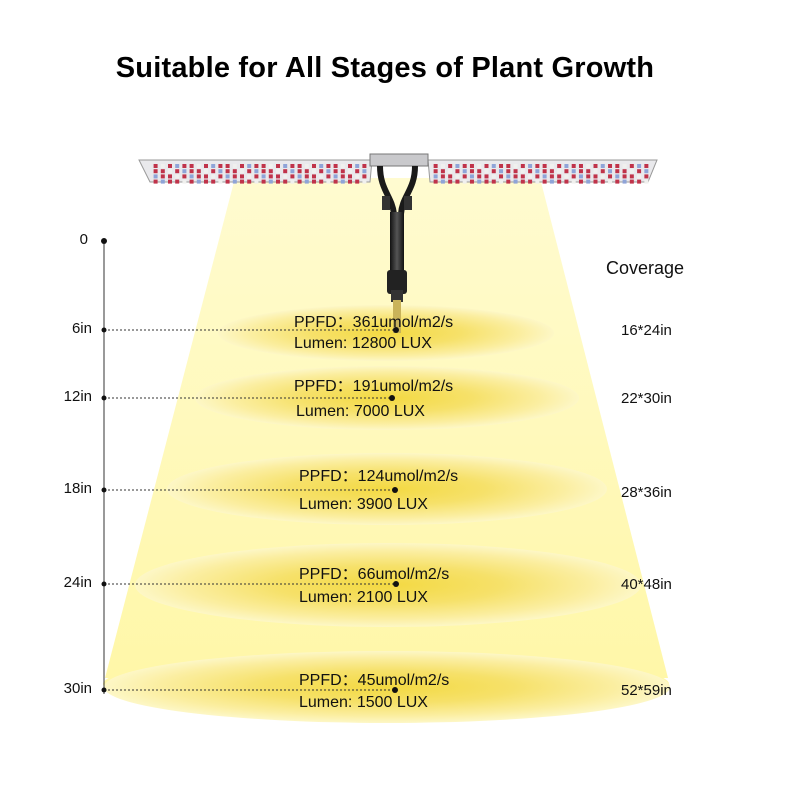 This screenshot has width=800, height=800. Describe the element at coordinates (387, 489) in the screenshot. I see `light-spot-18in` at that location.